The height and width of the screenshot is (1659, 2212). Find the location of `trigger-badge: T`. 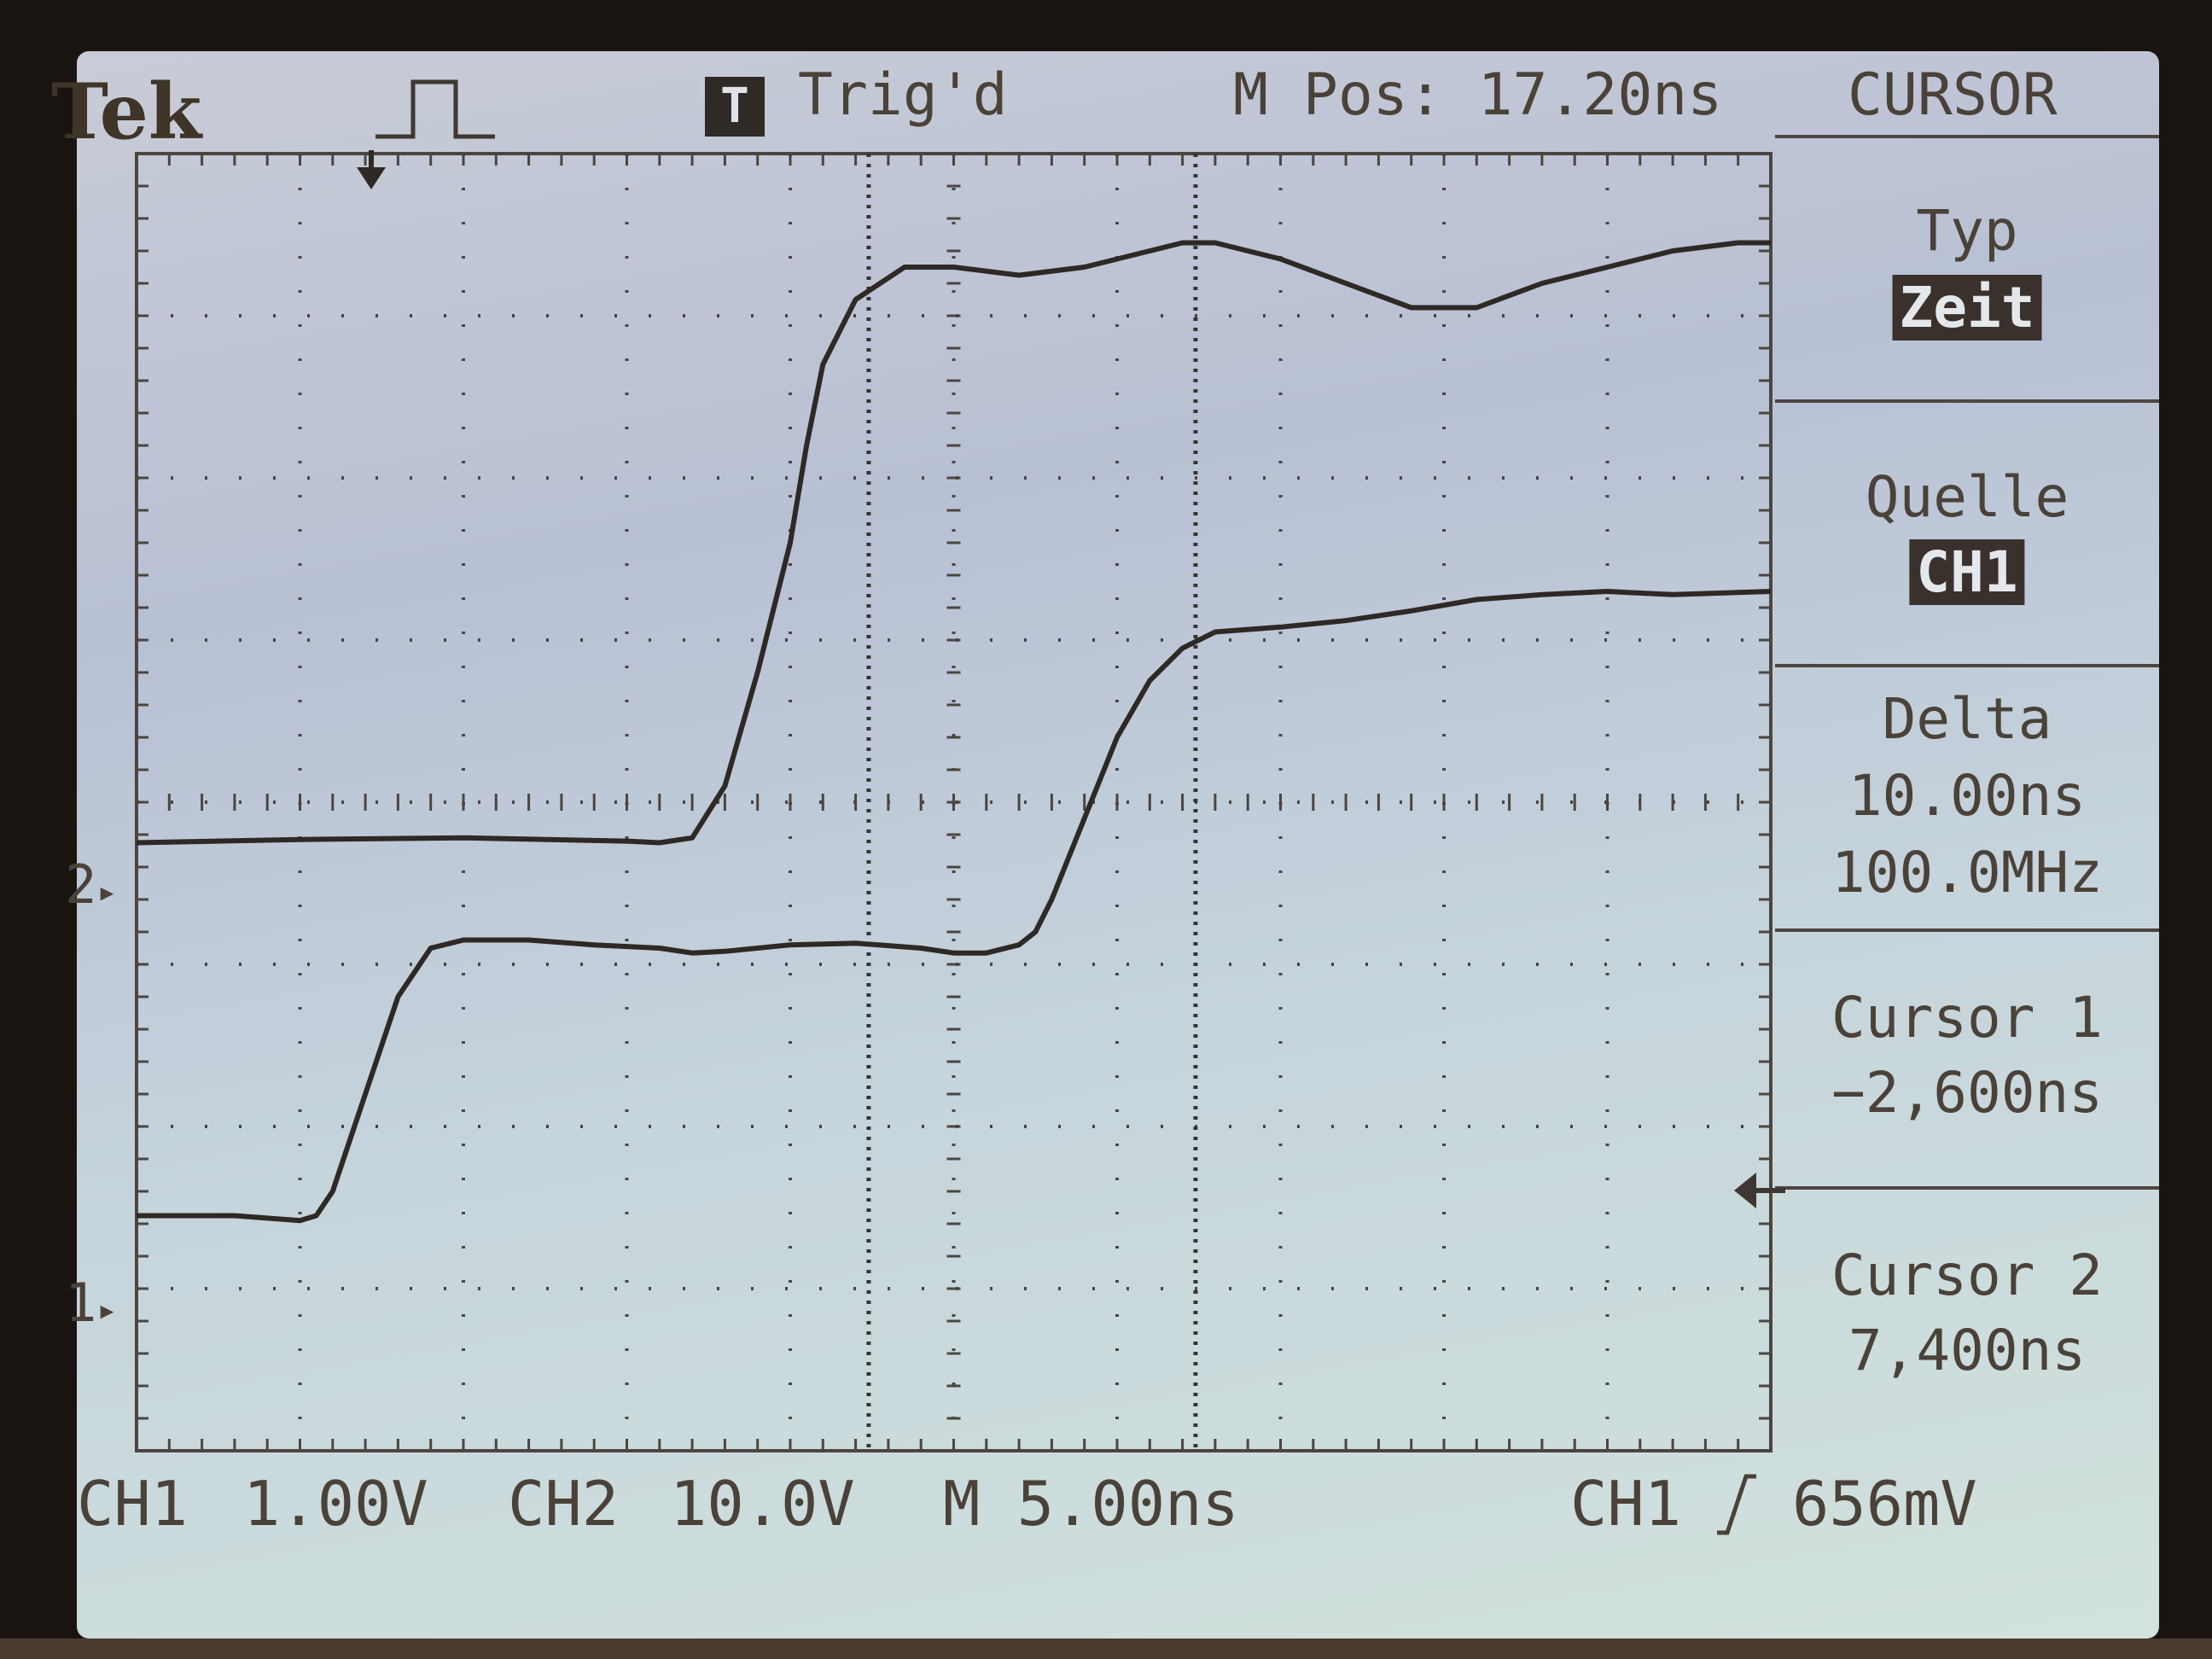

trigger-badge: T is located at coordinates (735, 107).